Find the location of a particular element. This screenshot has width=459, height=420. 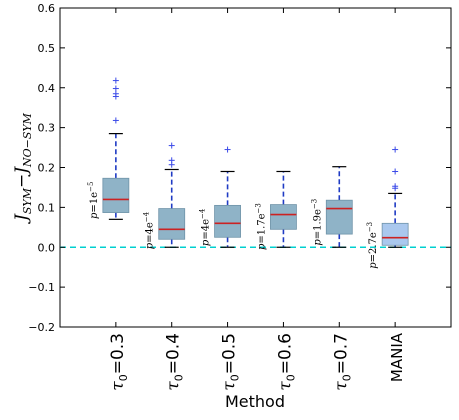

y-tick-label: 0.5 is located at coordinates (47, 48).